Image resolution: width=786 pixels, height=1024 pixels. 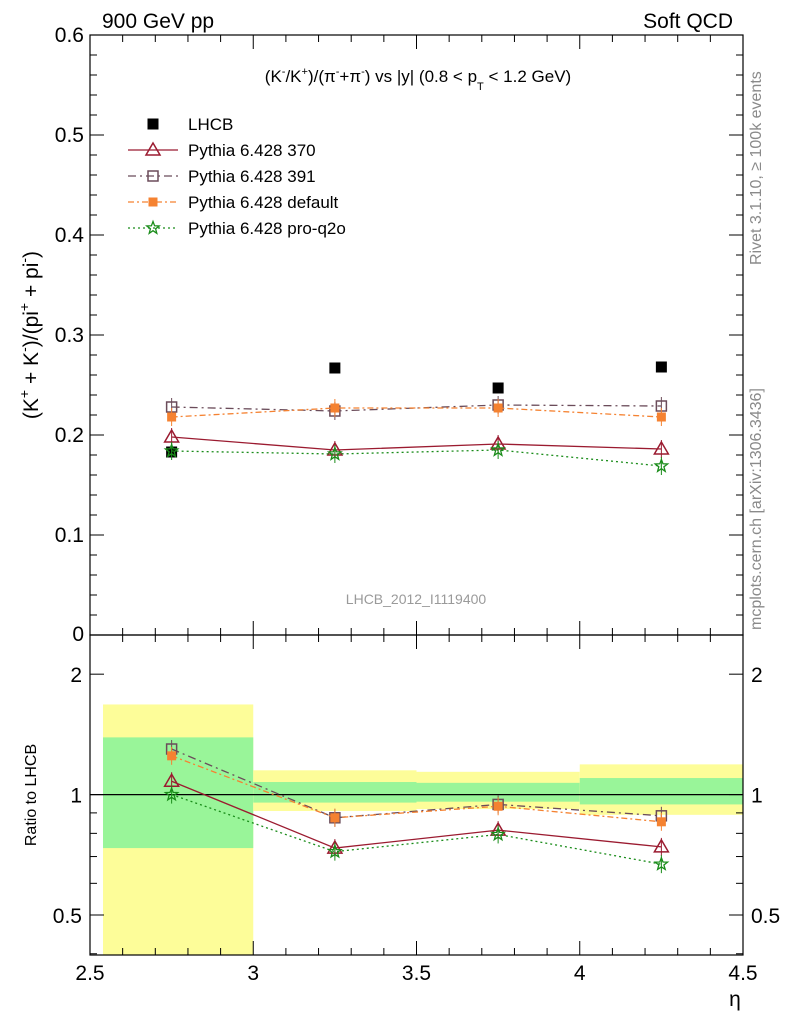 What do you see at coordinates (31, 795) in the screenshot?
I see `ratio-y-label: Ratio to LHCB` at bounding box center [31, 795].